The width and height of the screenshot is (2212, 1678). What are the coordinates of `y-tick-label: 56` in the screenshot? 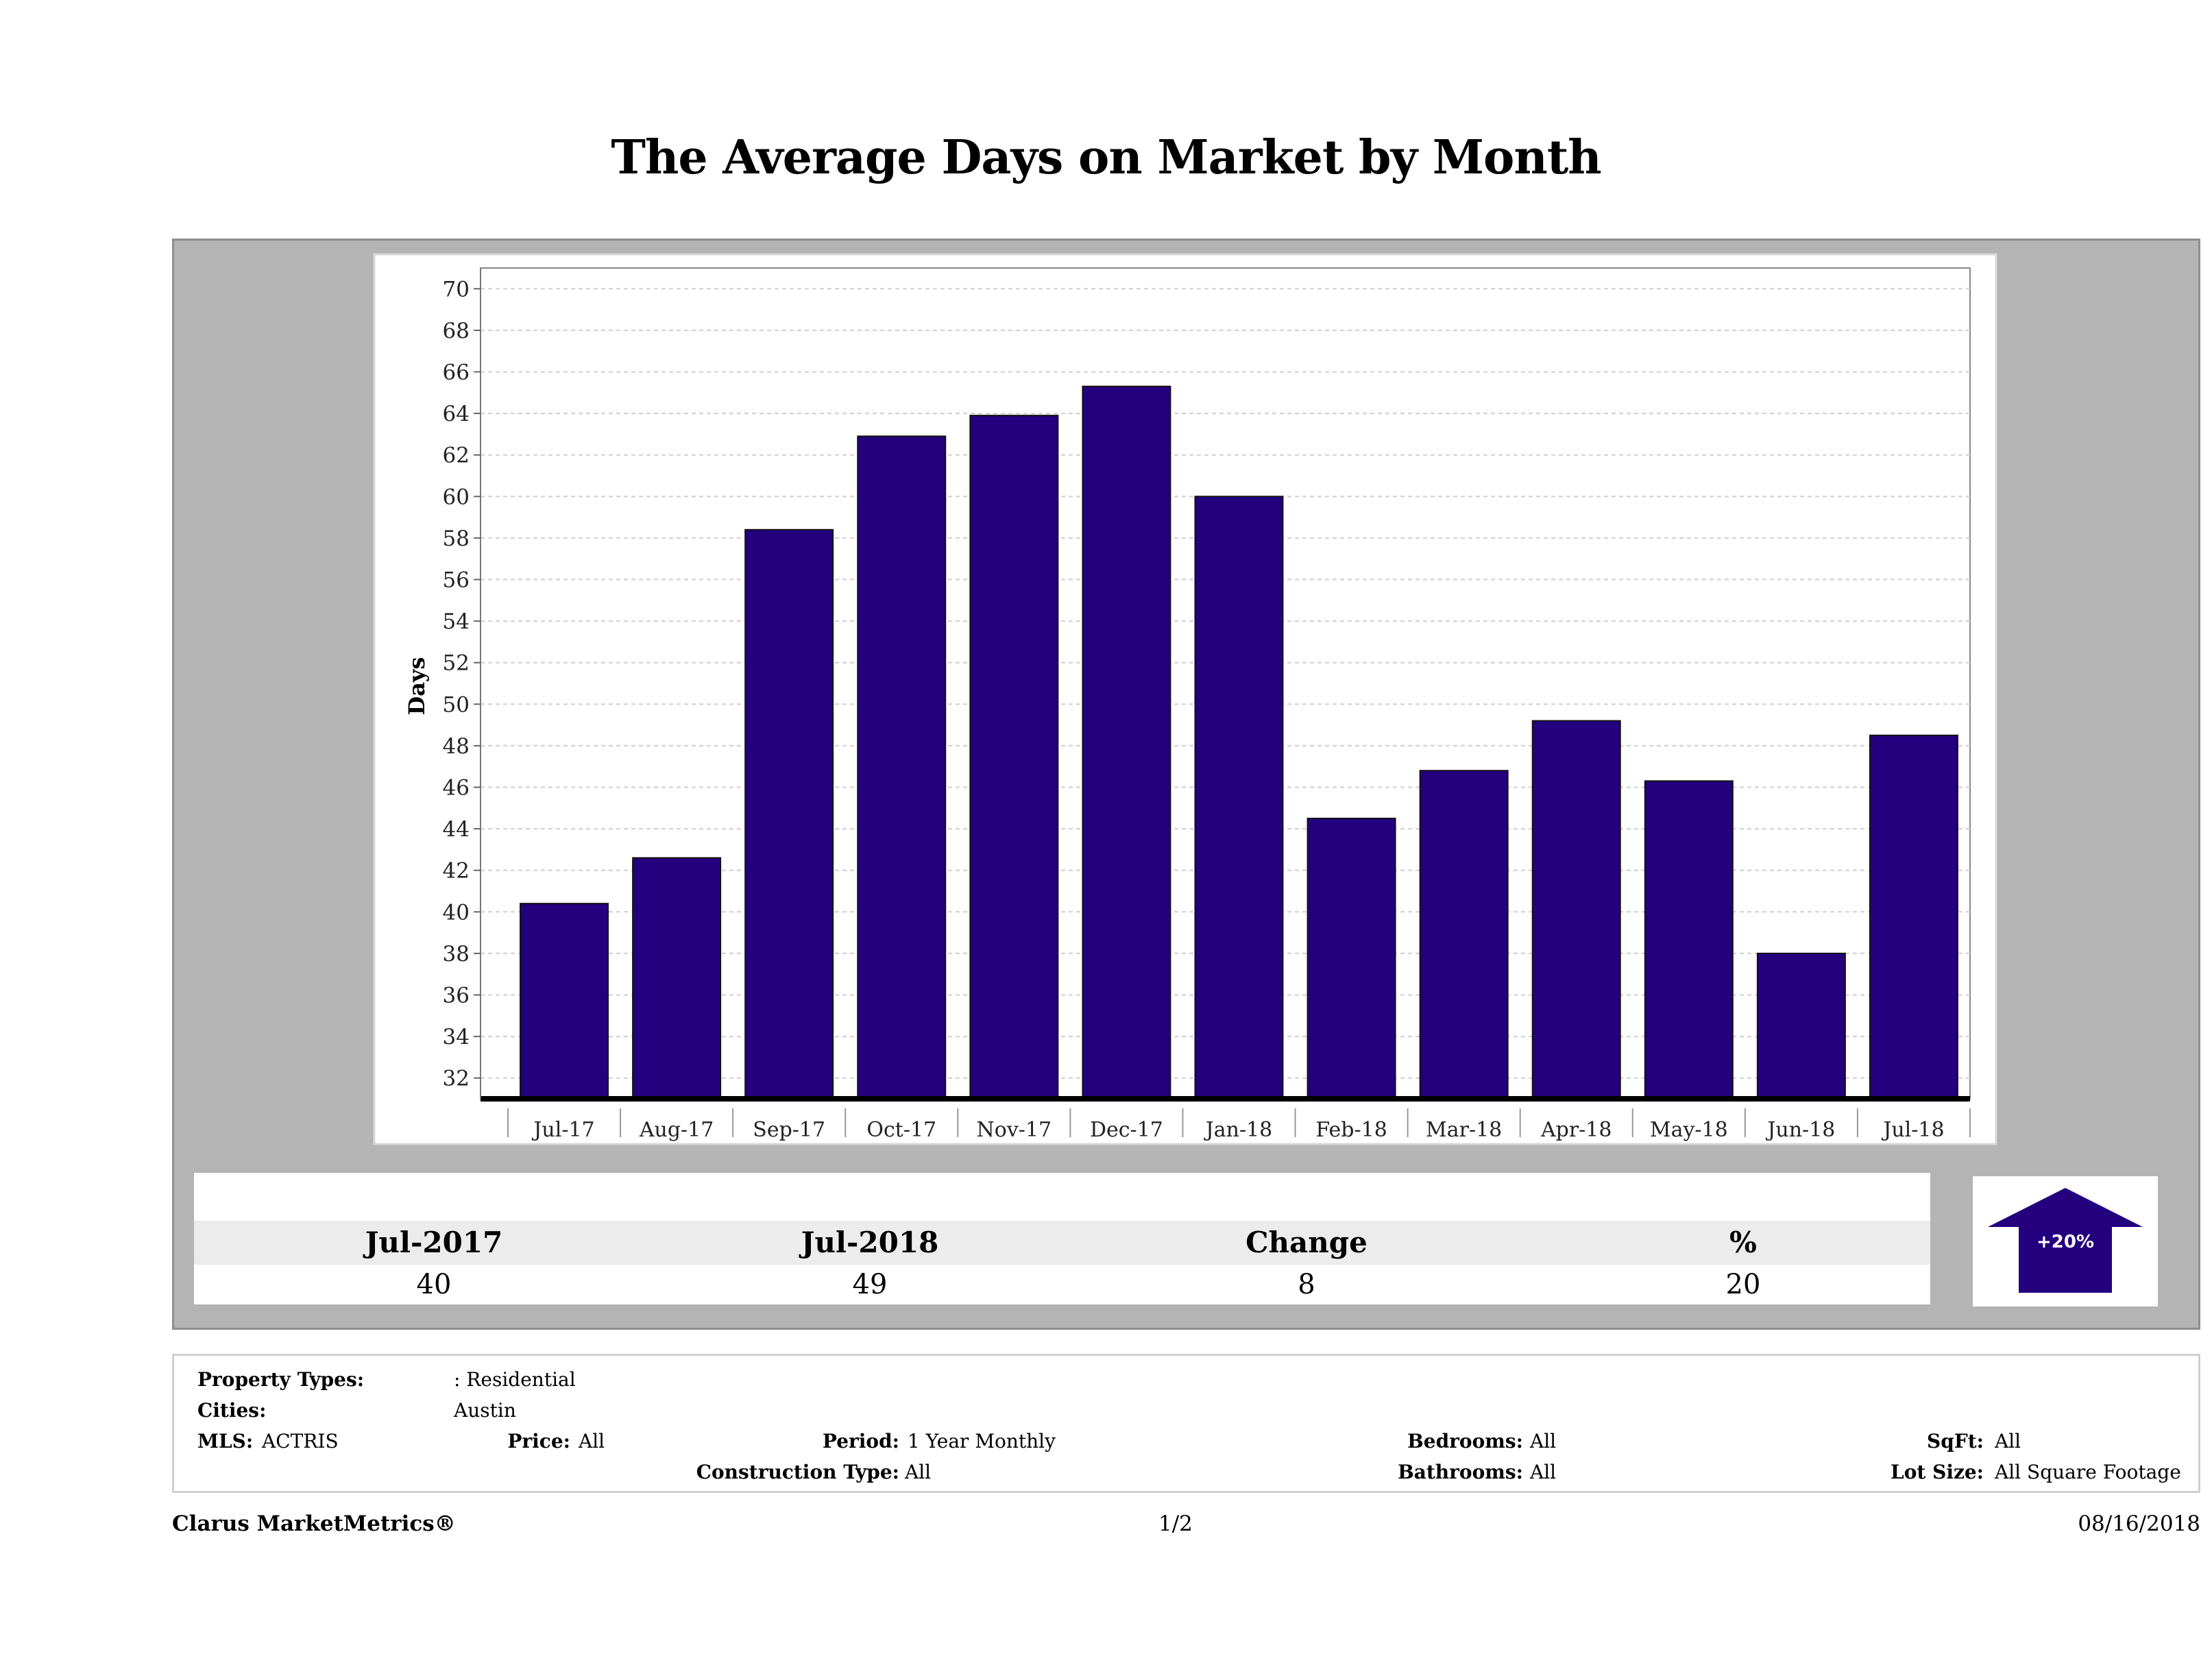 It's located at (457, 580).